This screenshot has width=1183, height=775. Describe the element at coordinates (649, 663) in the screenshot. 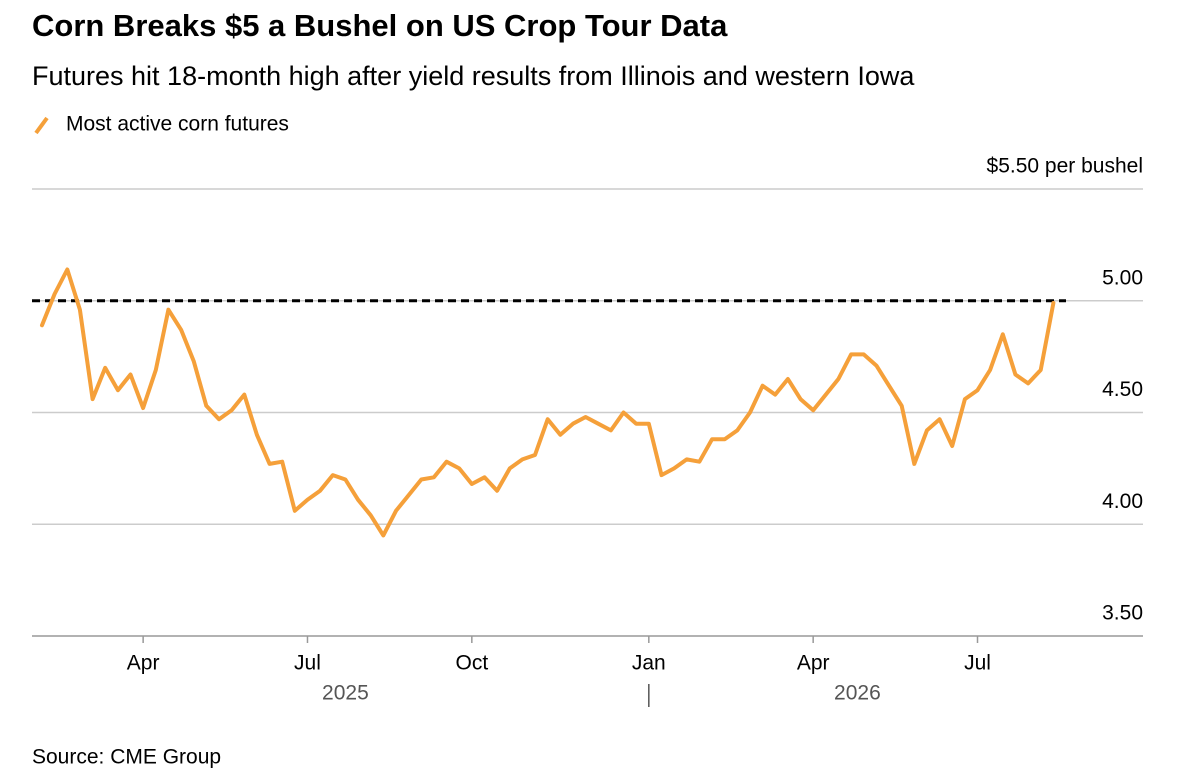

I see `x-tick-label: Jan` at that location.